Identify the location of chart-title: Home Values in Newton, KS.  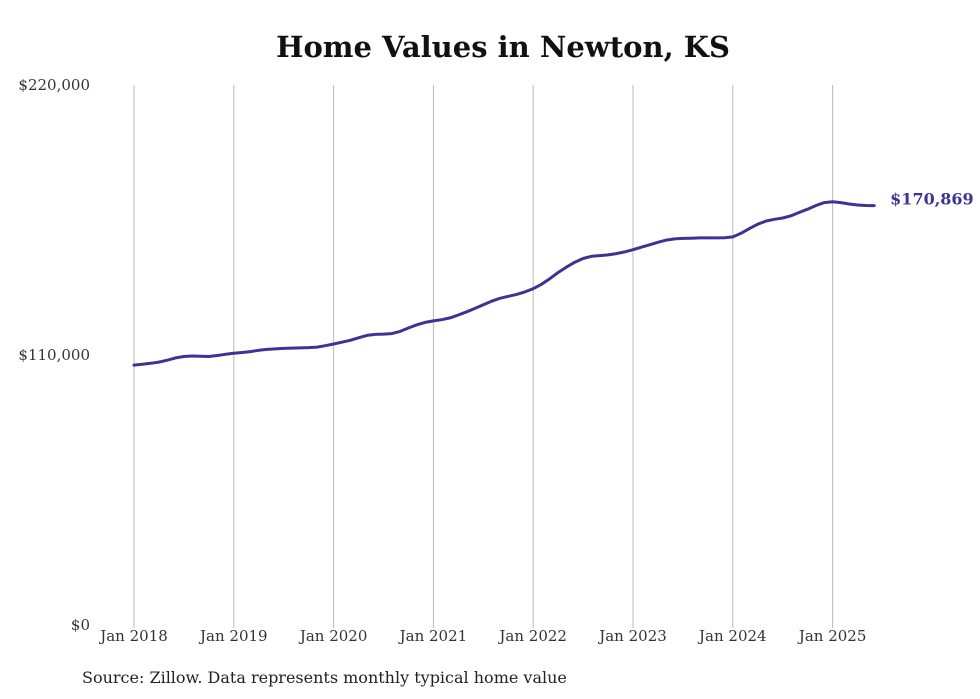
(503, 47).